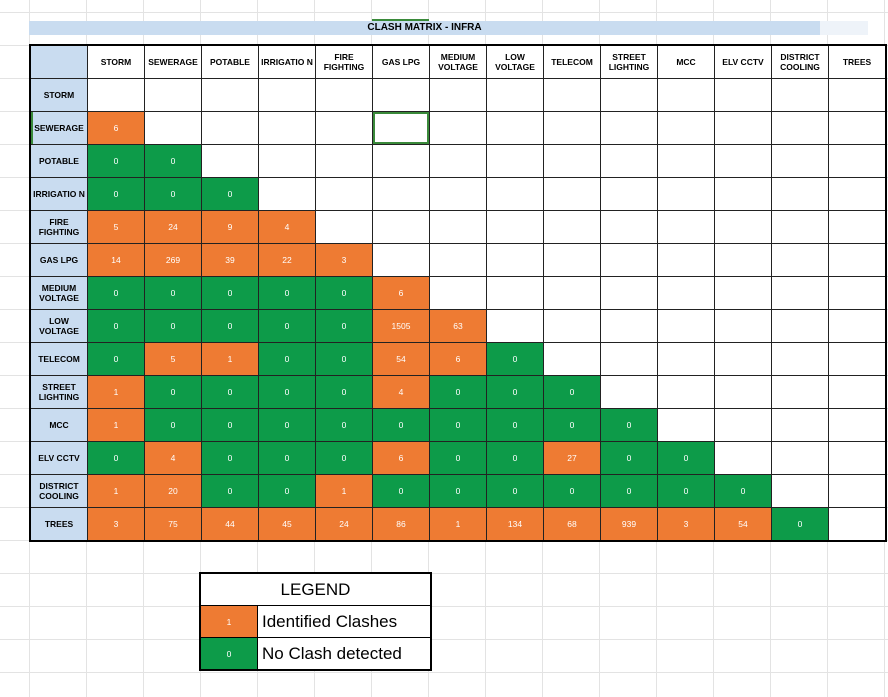 This screenshot has height=697, width=888. Describe the element at coordinates (572, 61) in the screenshot. I see `column-header: TELECOM` at that location.